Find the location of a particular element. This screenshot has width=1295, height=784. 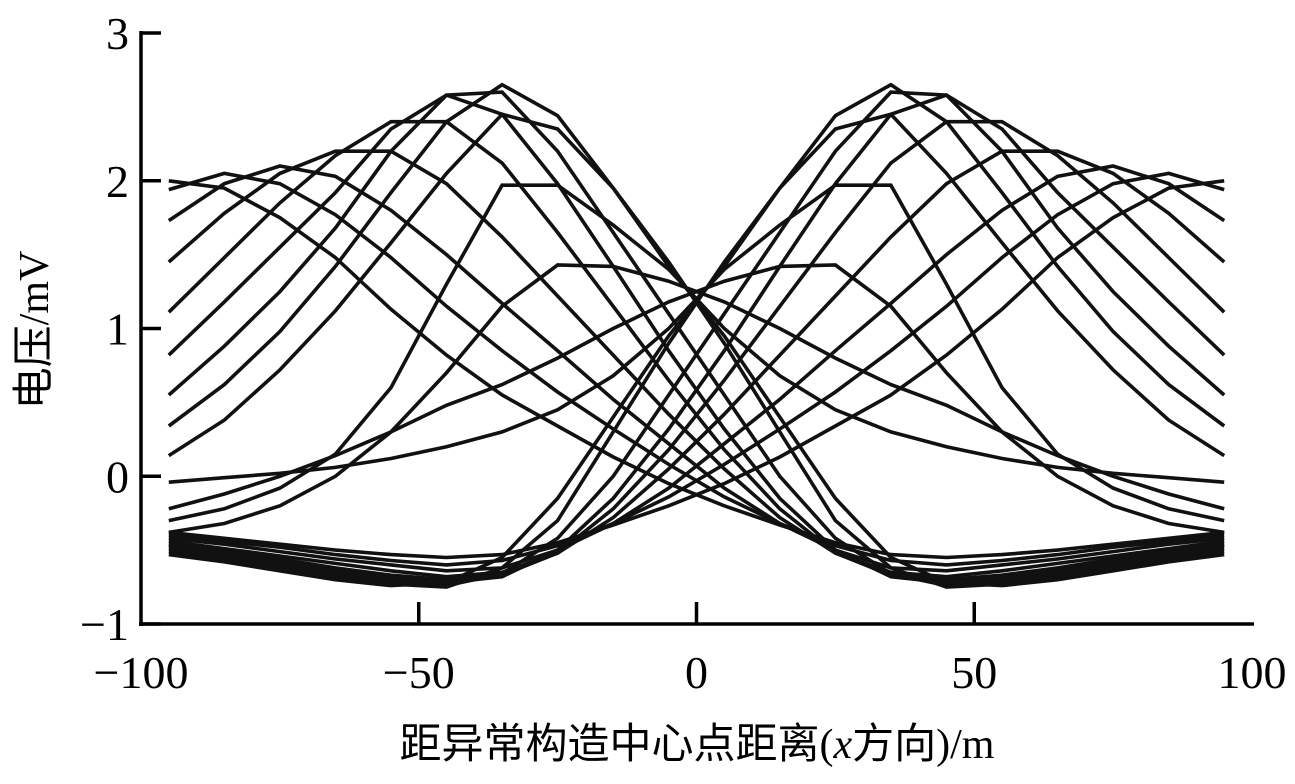

y-tick-label: 1 is located at coordinates (117, 329).